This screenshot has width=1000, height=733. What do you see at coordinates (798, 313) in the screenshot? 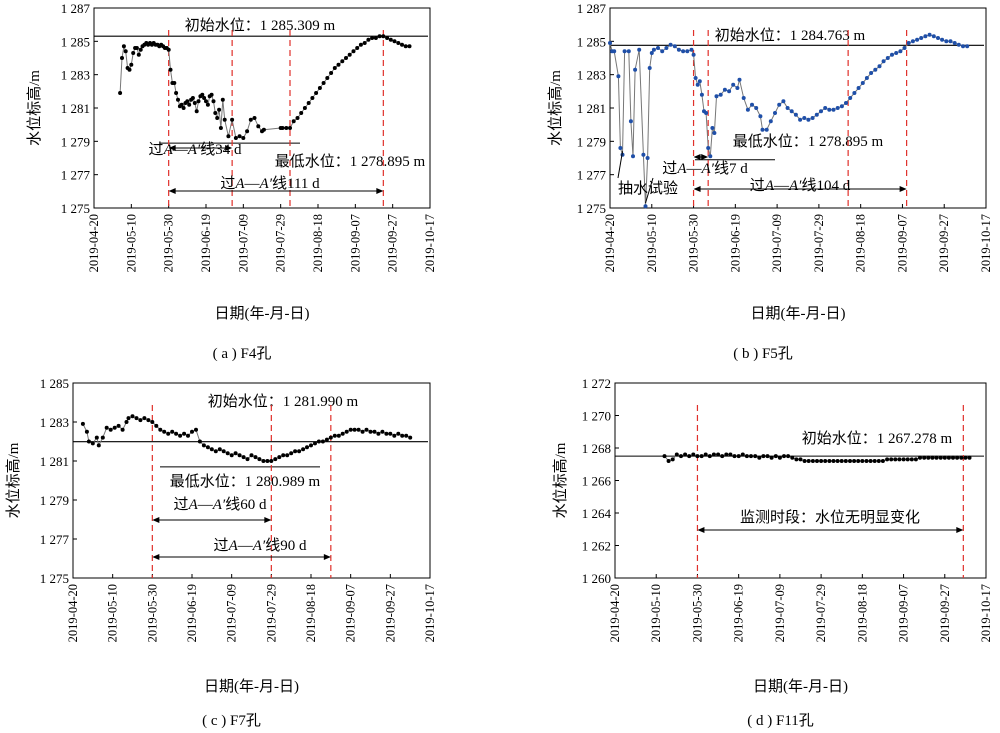
I see `x-axis-label: 日期(年-月-日)` at bounding box center [798, 313].